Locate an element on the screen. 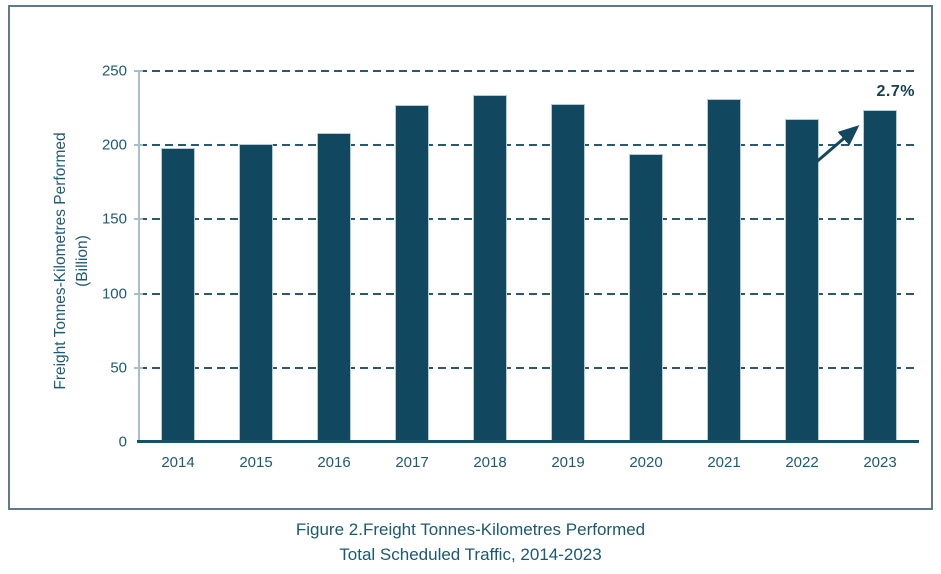 This screenshot has width=941, height=574. x-tick-label-2020: 2020 is located at coordinates (646, 462).